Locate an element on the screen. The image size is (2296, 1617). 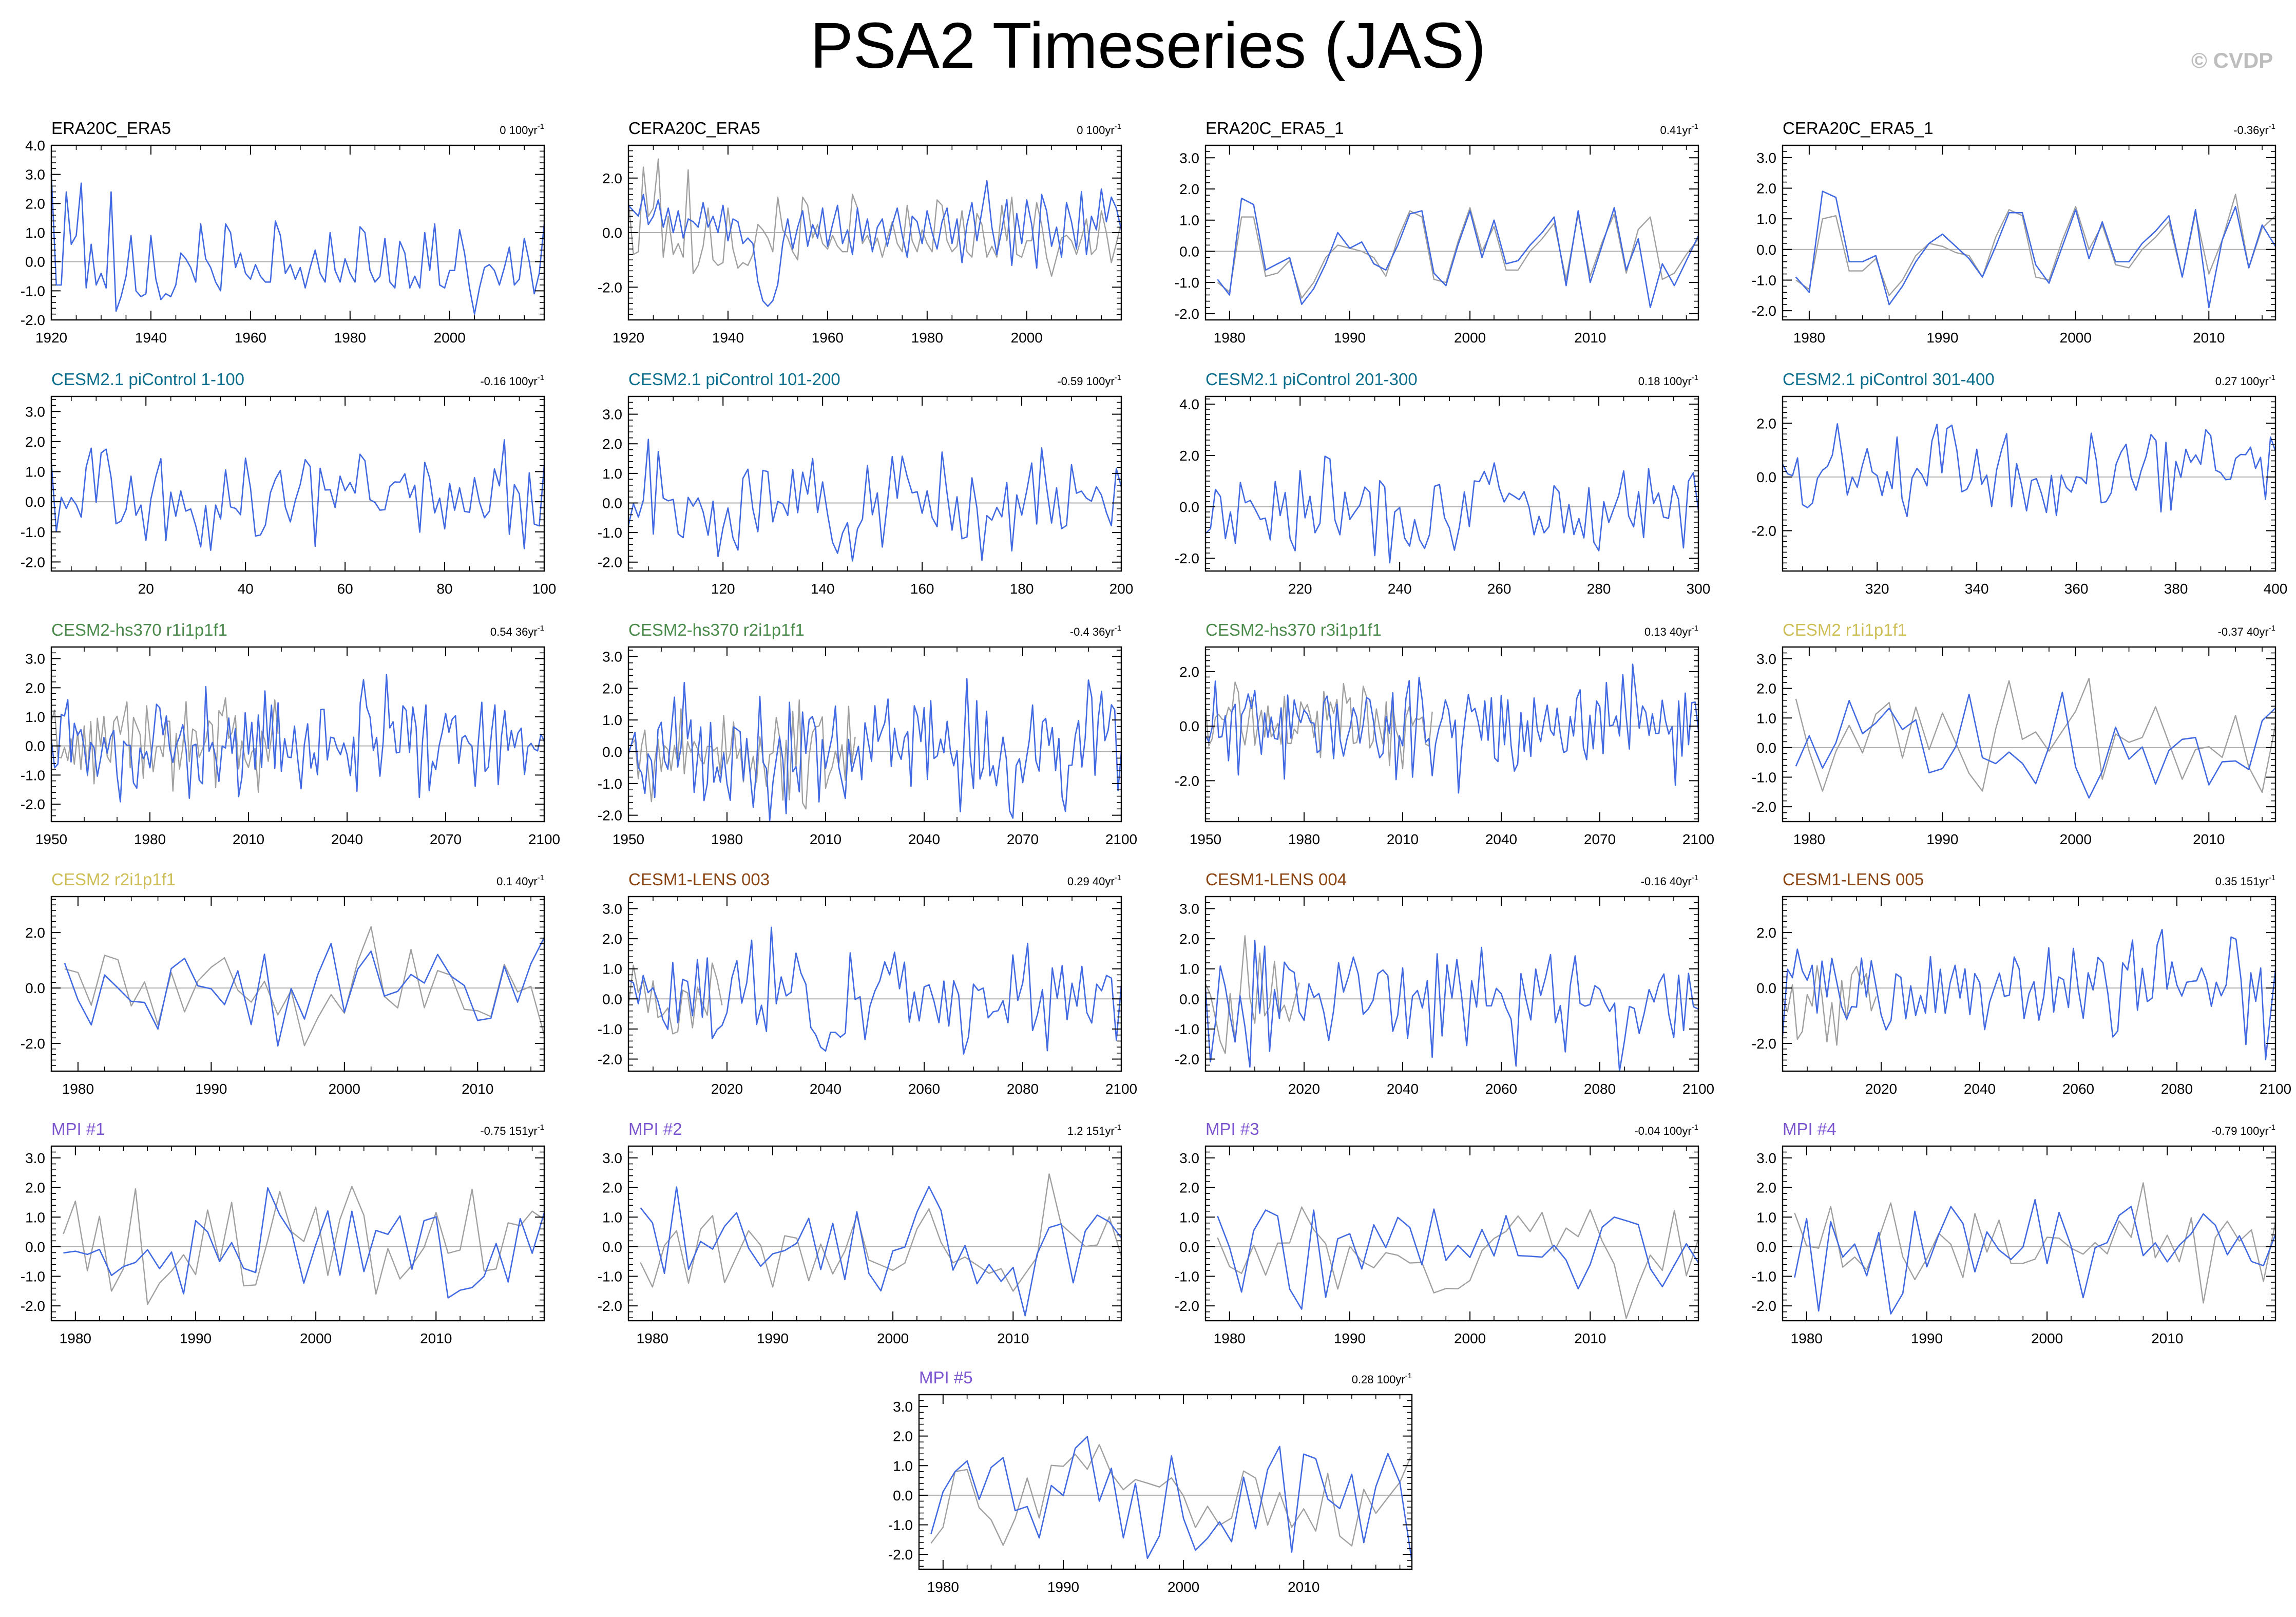
trend-label: -0.79 100yr-1 is located at coordinates (2243, 1130).